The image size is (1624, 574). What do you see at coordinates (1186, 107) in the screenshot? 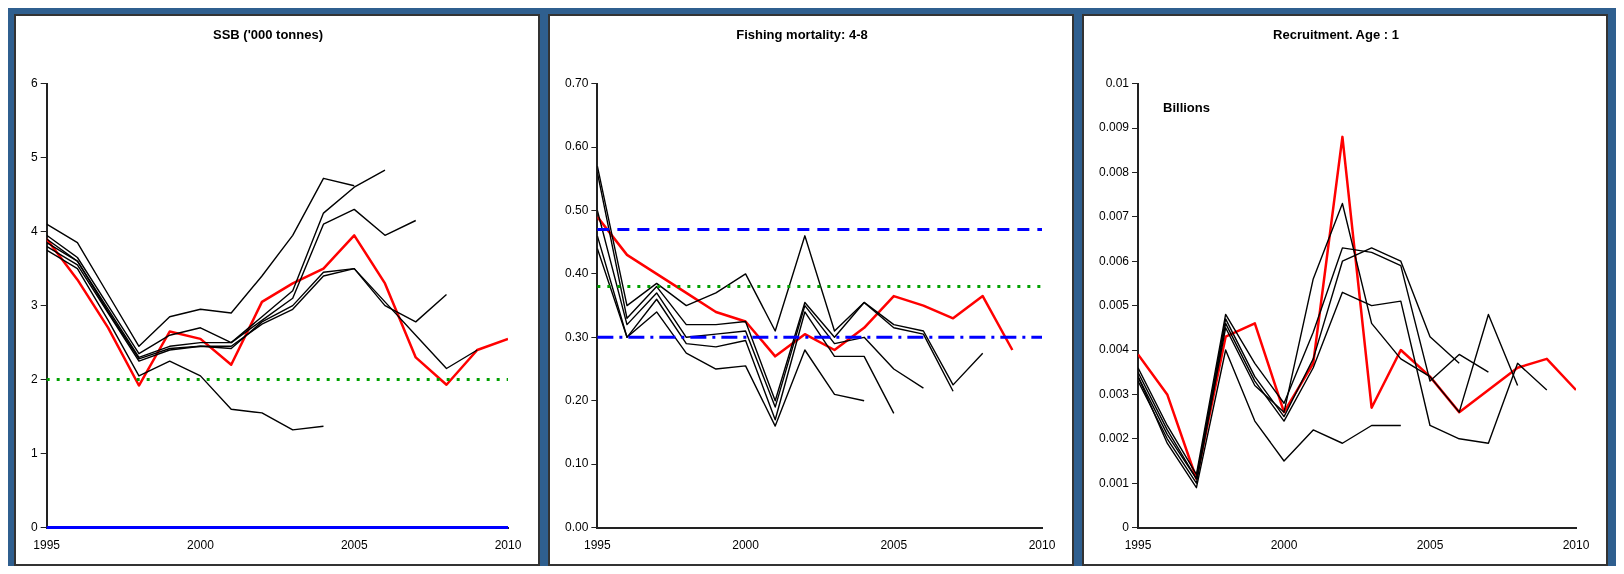
I see `annotation: Billions` at bounding box center [1186, 107].